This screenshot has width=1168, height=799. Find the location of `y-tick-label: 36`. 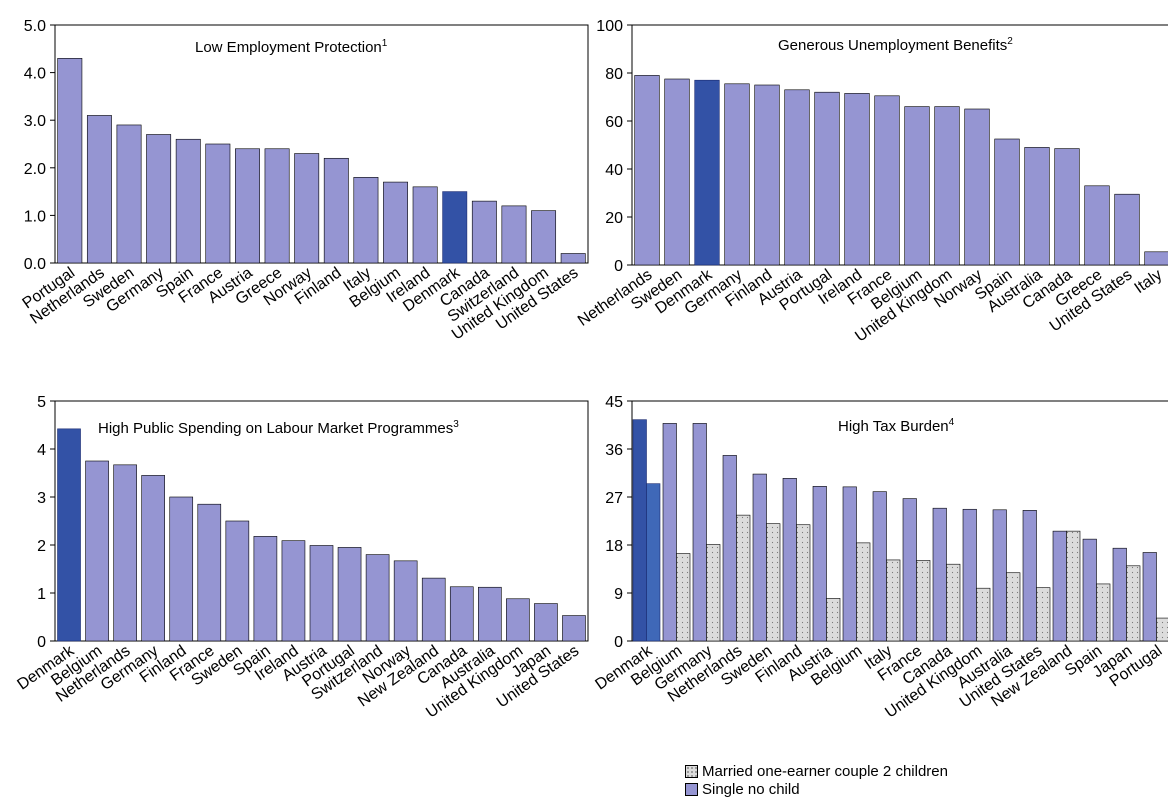

y-tick-label: 36 is located at coordinates (614, 450).